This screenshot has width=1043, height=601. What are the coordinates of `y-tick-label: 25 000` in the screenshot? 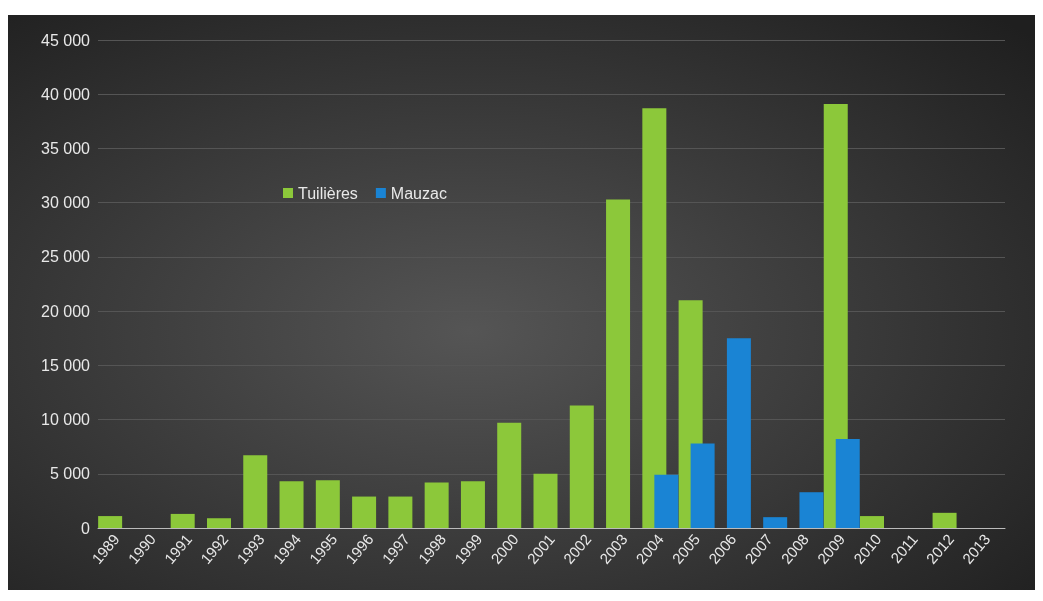 It's located at (66, 257).